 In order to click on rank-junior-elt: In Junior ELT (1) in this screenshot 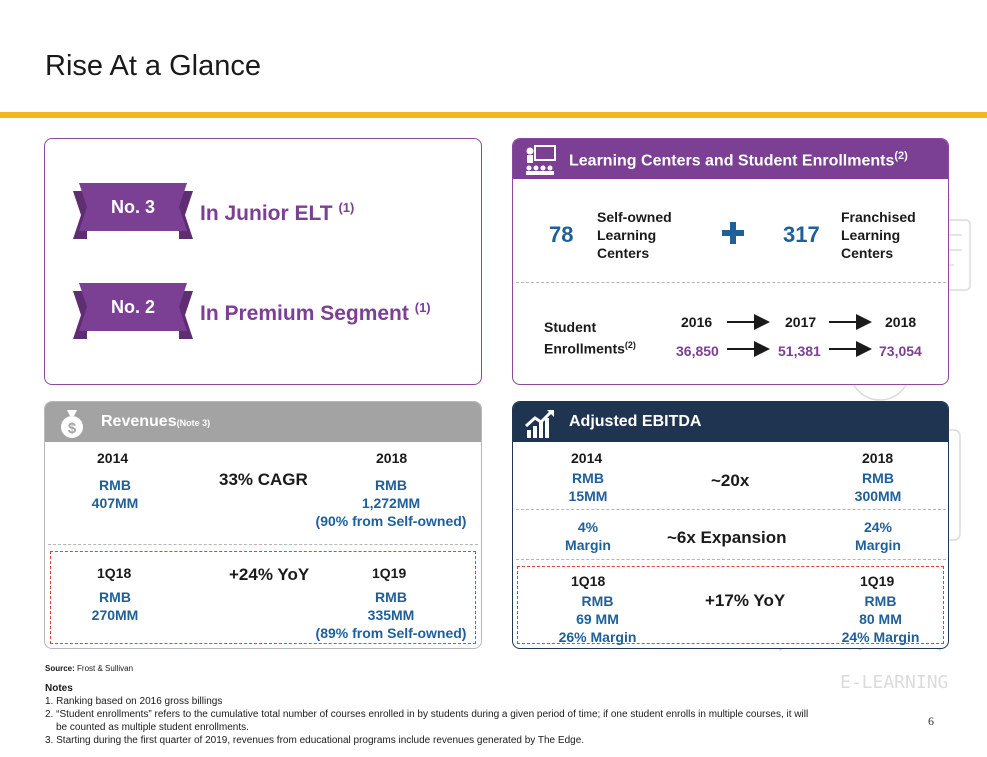, I will do `click(277, 213)`.